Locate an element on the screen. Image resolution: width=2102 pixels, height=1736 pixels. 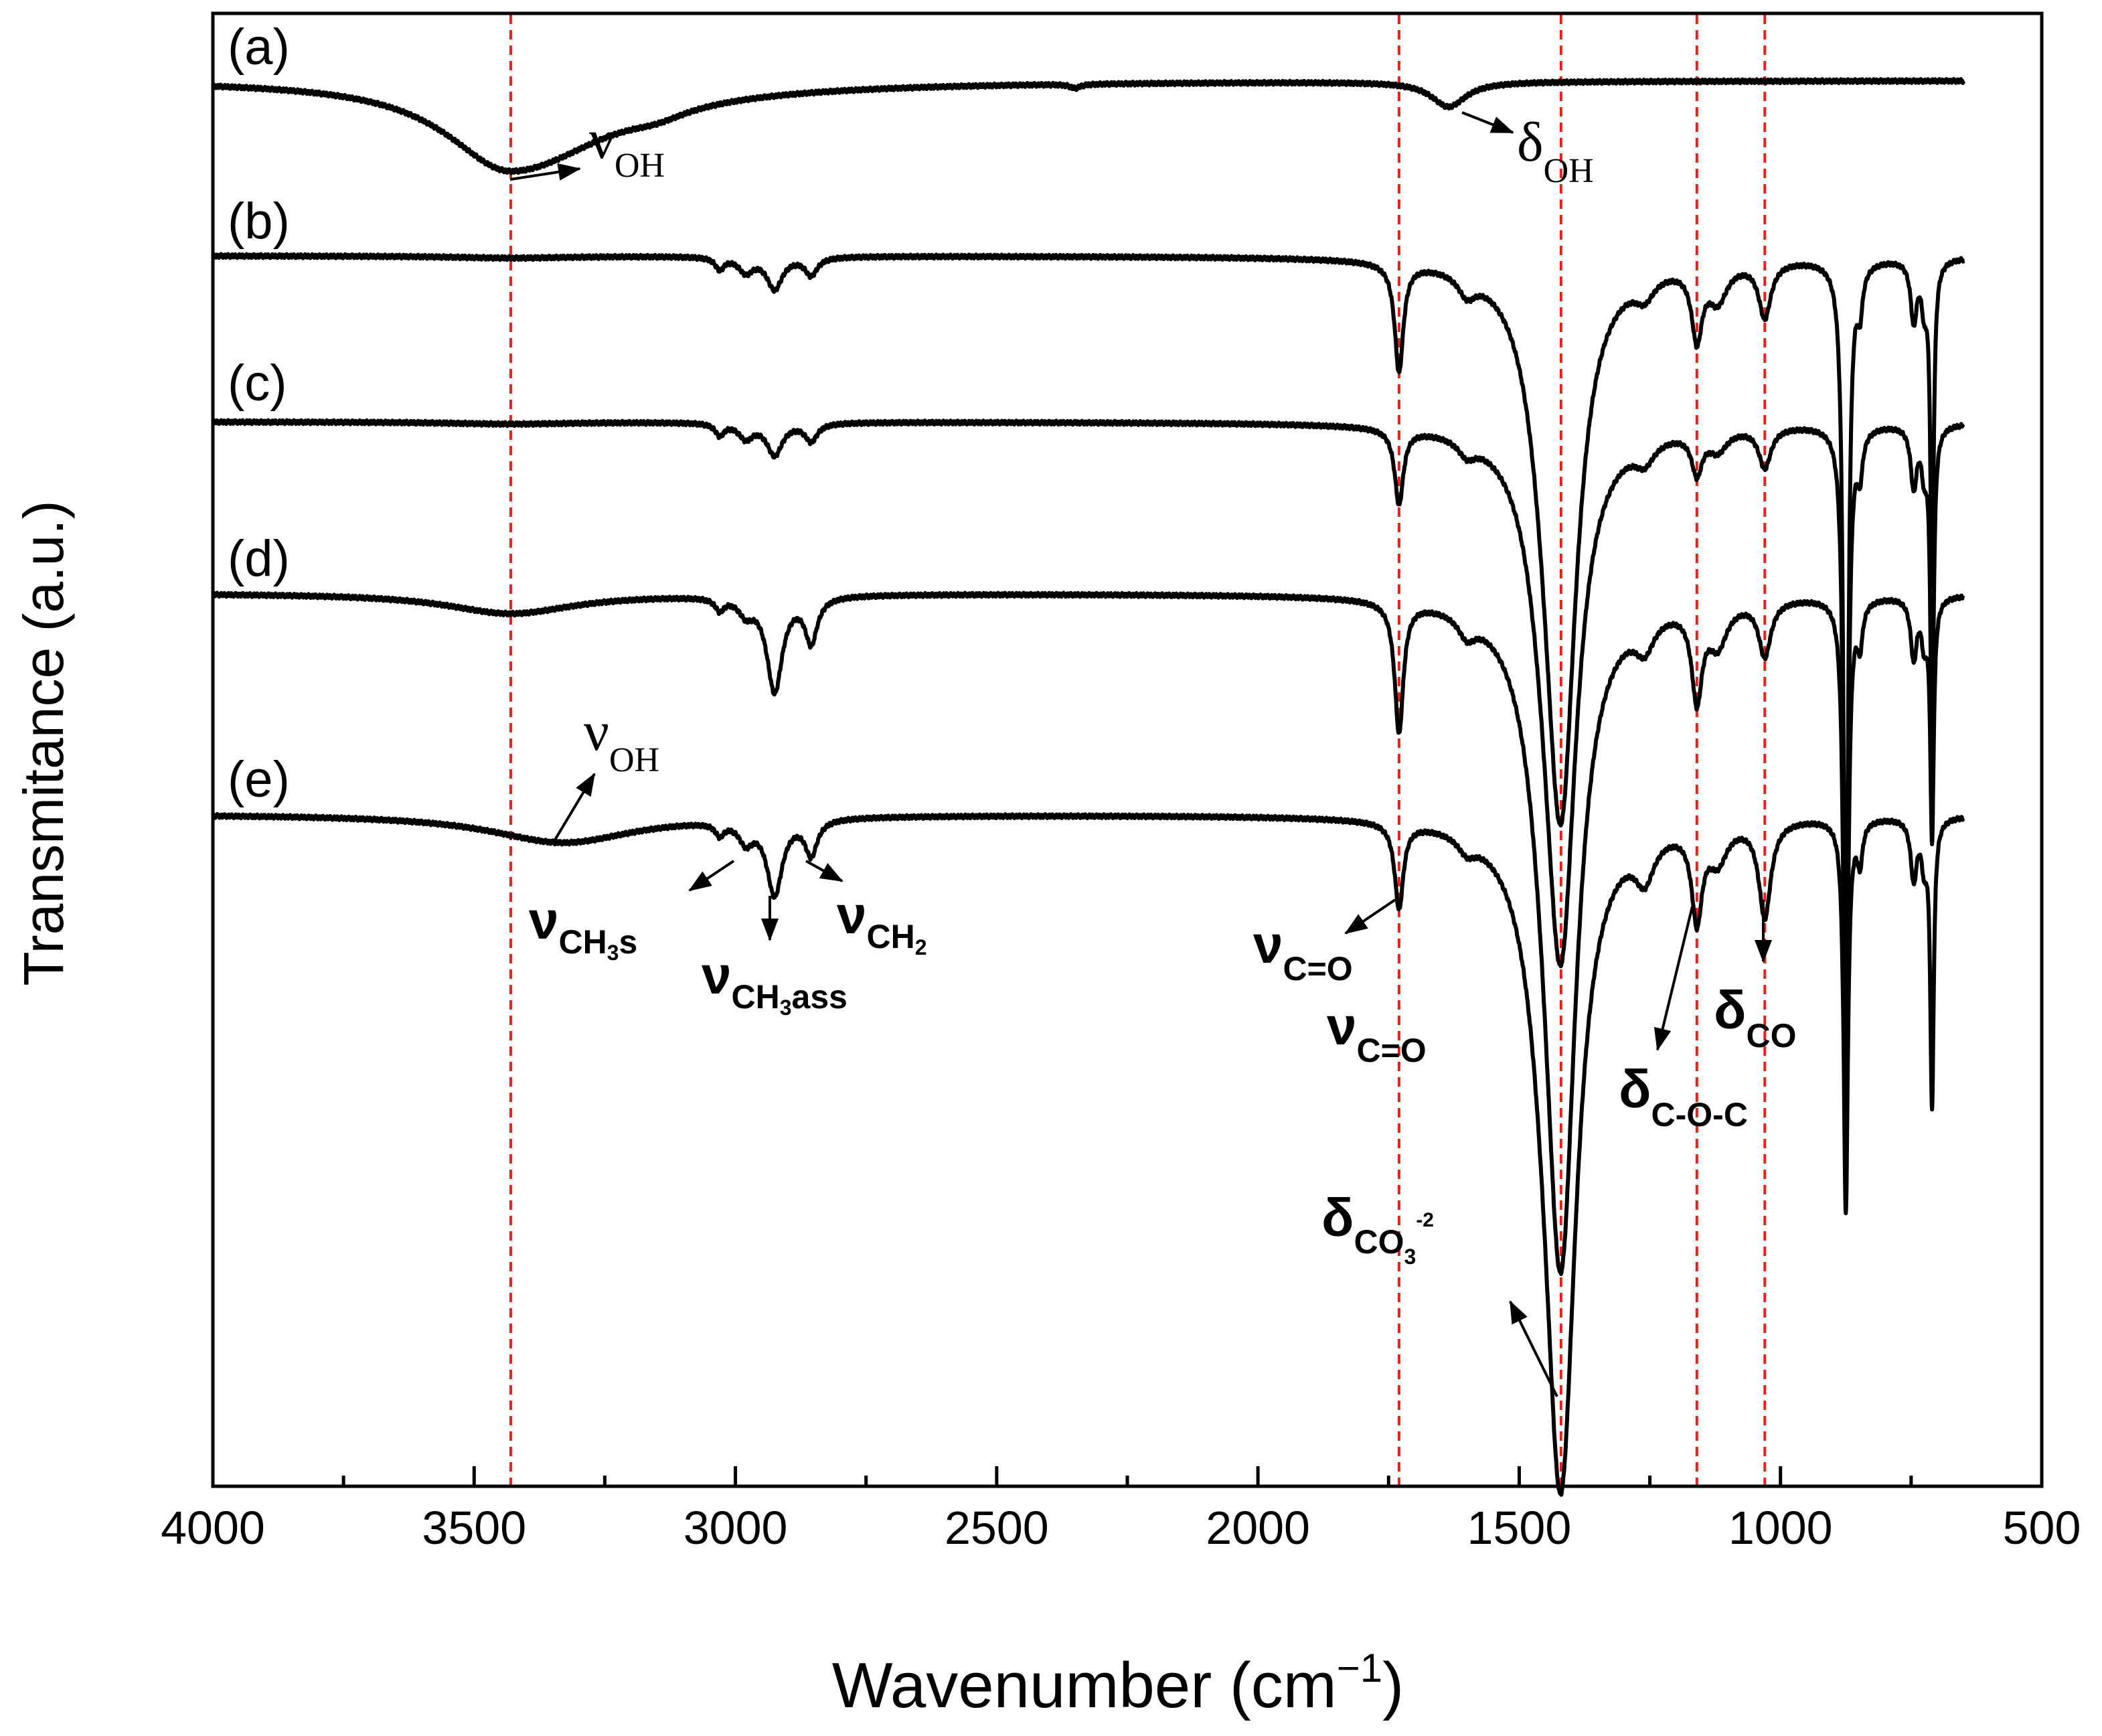
series-label-a: (a) is located at coordinates (259, 47).